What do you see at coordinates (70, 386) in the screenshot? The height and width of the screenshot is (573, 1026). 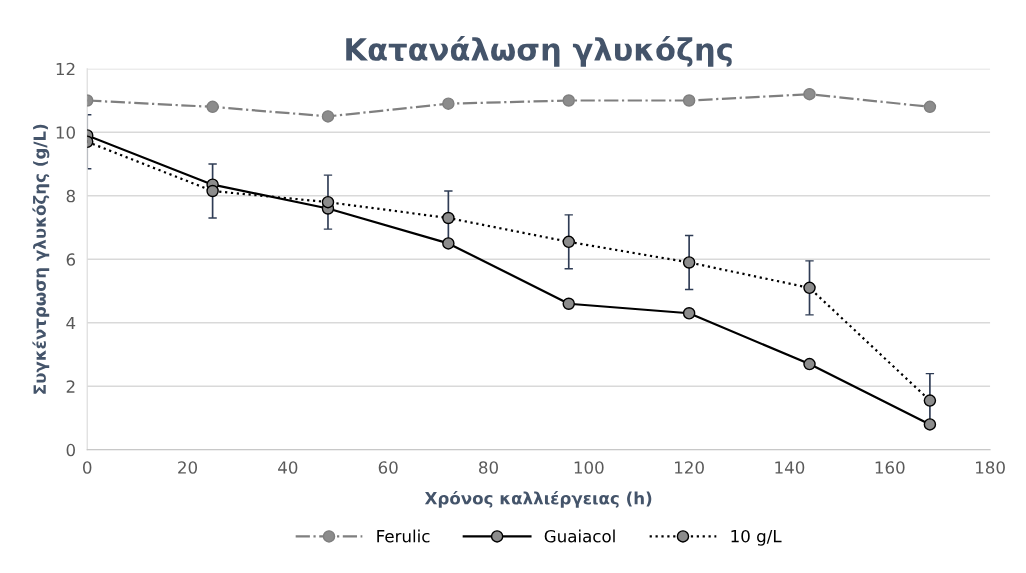 I see `y-tick-label: 2` at bounding box center [70, 386].